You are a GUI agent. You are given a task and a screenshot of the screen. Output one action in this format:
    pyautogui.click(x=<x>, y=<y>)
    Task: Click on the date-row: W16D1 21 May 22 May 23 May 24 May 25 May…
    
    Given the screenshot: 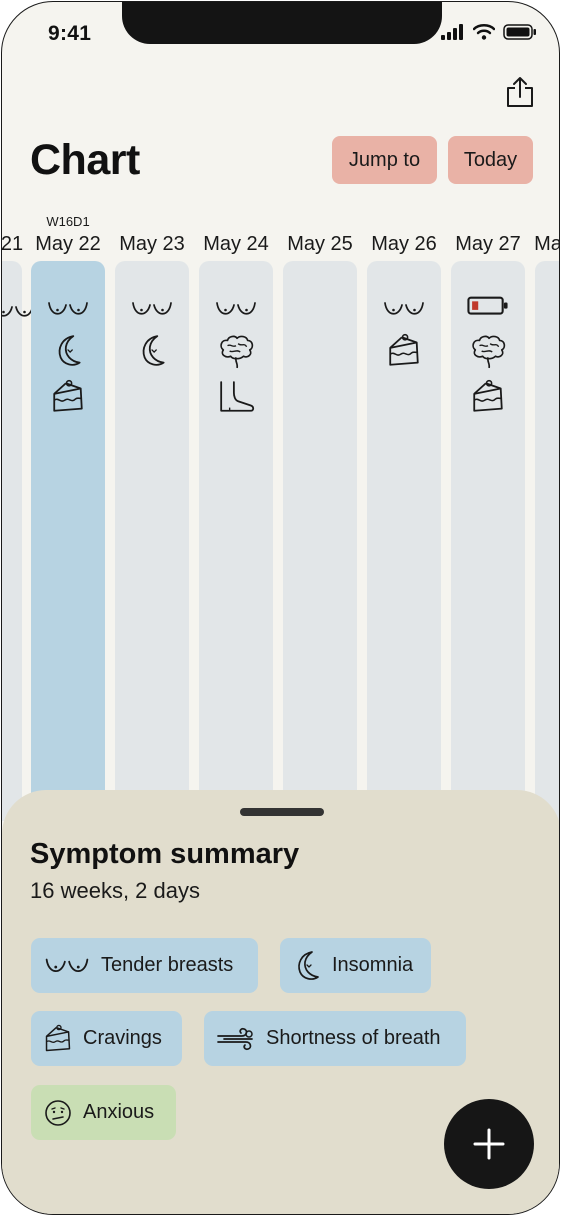 What is the action you would take?
    pyautogui.click(x=280, y=233)
    